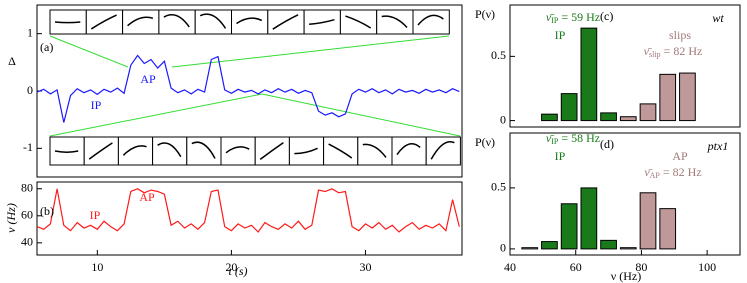 The width and height of the screenshot is (747, 283). Describe the element at coordinates (147, 197) in the screenshot. I see `annotation: AP` at that location.